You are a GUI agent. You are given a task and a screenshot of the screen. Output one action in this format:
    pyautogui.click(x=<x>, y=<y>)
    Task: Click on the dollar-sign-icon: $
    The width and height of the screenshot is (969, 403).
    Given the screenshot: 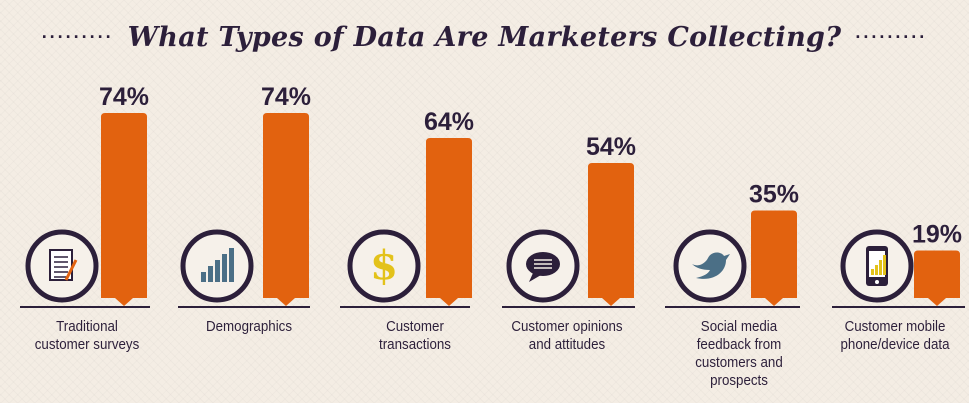 What is the action you would take?
    pyautogui.click(x=384, y=265)
    